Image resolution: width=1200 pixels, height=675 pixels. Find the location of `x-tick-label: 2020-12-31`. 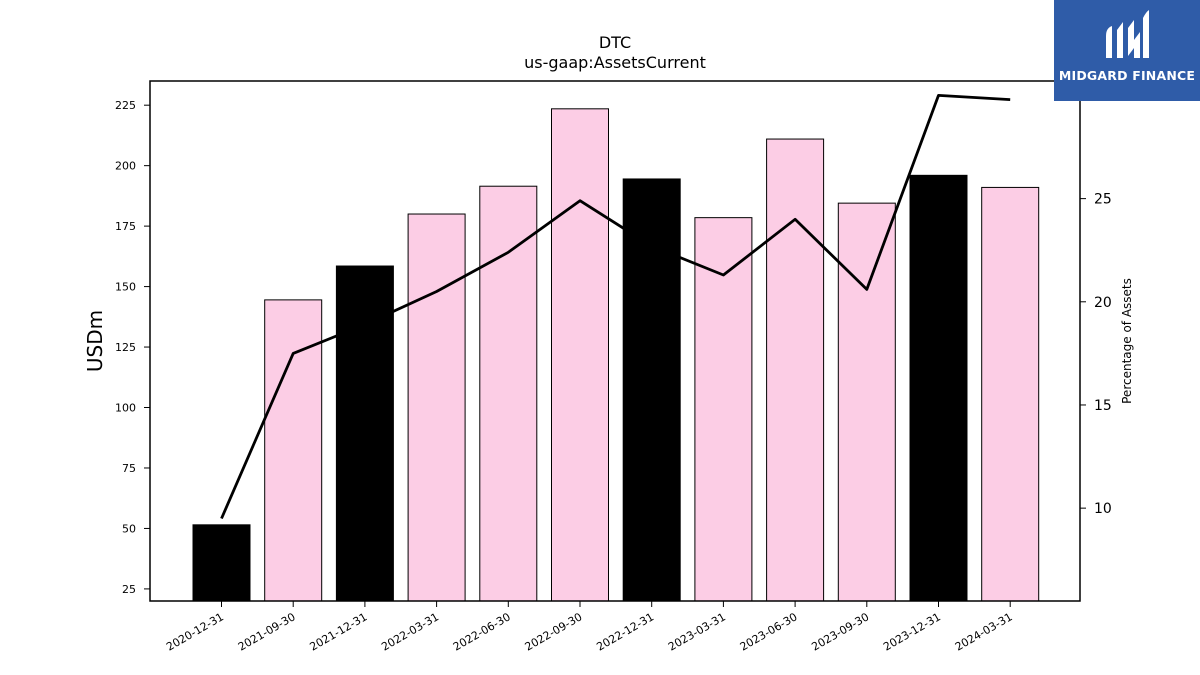

x-tick-label: 2020-12-31 is located at coordinates (195, 631).